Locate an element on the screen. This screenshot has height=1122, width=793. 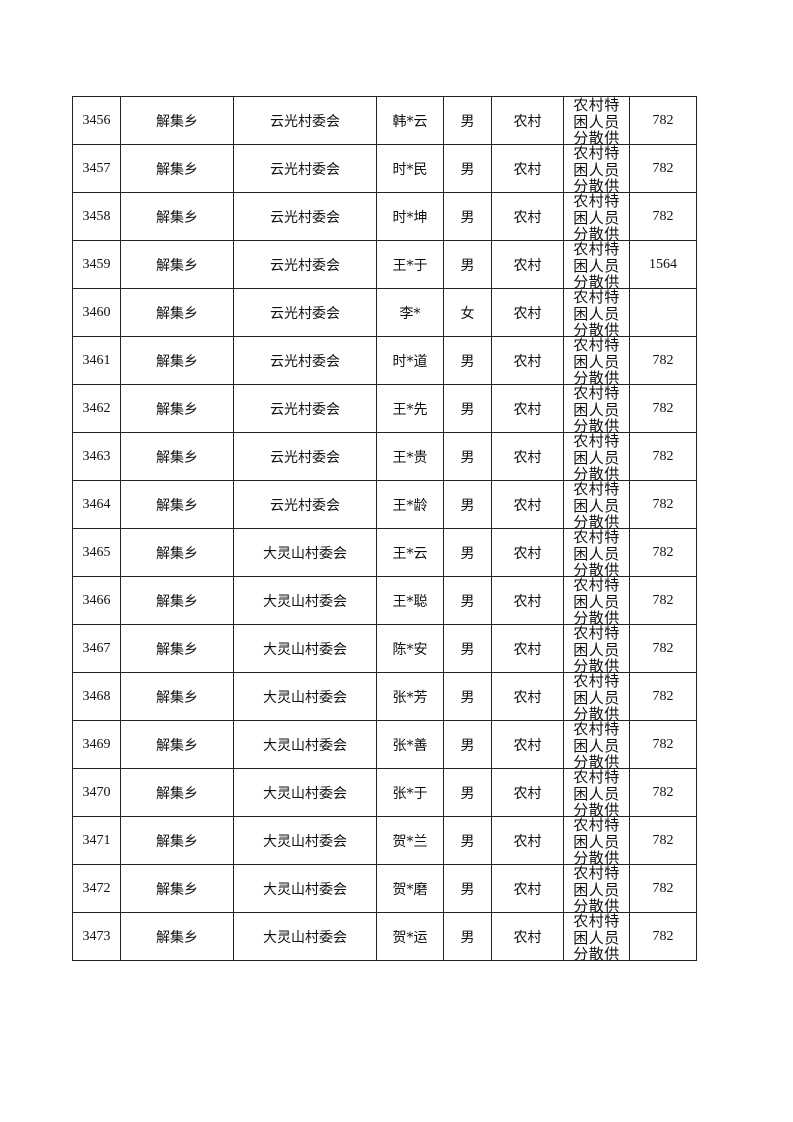
record-id-cell: 3462 is located at coordinates (96, 408).